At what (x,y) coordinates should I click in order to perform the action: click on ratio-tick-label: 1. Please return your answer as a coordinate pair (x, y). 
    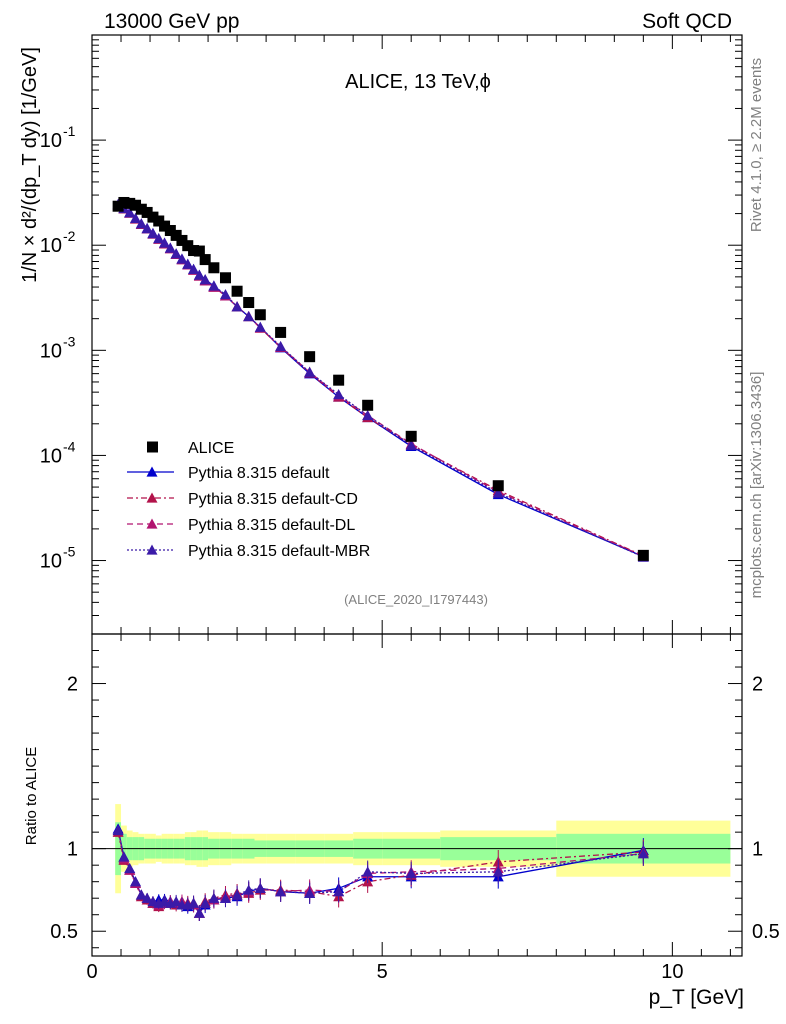
    Looking at the image, I should click on (72, 850).